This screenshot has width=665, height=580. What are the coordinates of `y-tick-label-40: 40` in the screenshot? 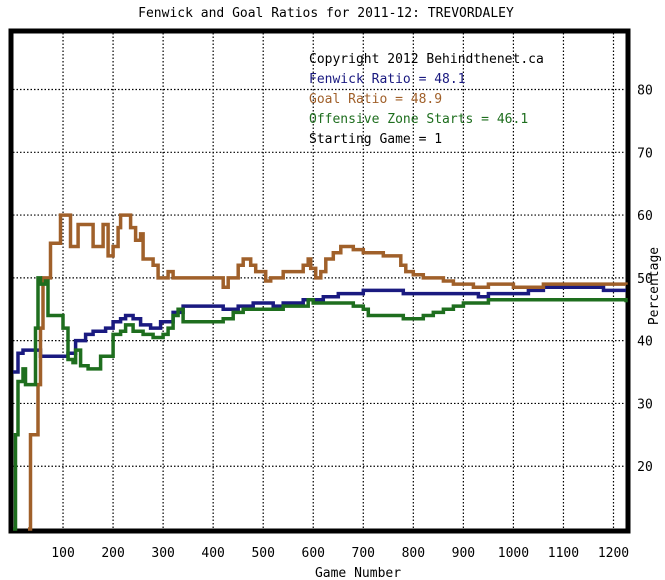 It's located at (645, 342).